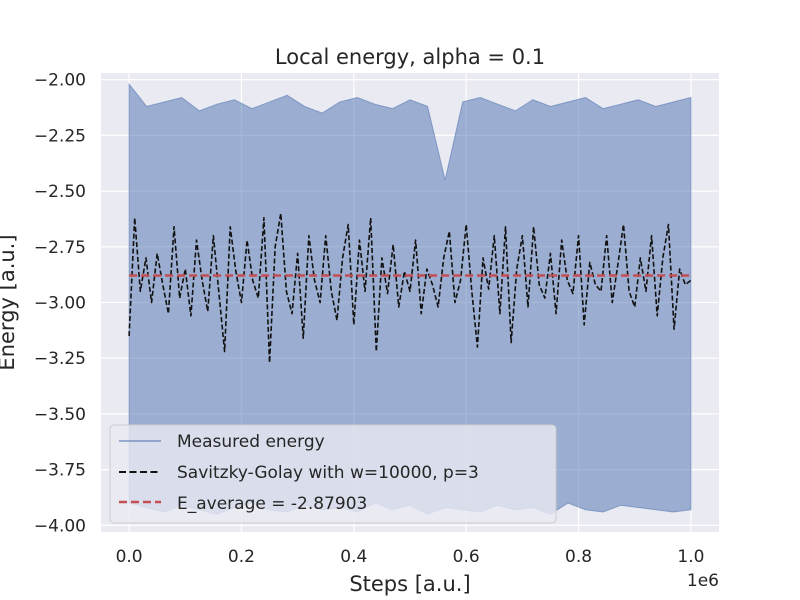  Describe the element at coordinates (410, 557) in the screenshot. I see `x-axis: 0.0 0.2 0.4 0.6 0.8 1.0` at that location.